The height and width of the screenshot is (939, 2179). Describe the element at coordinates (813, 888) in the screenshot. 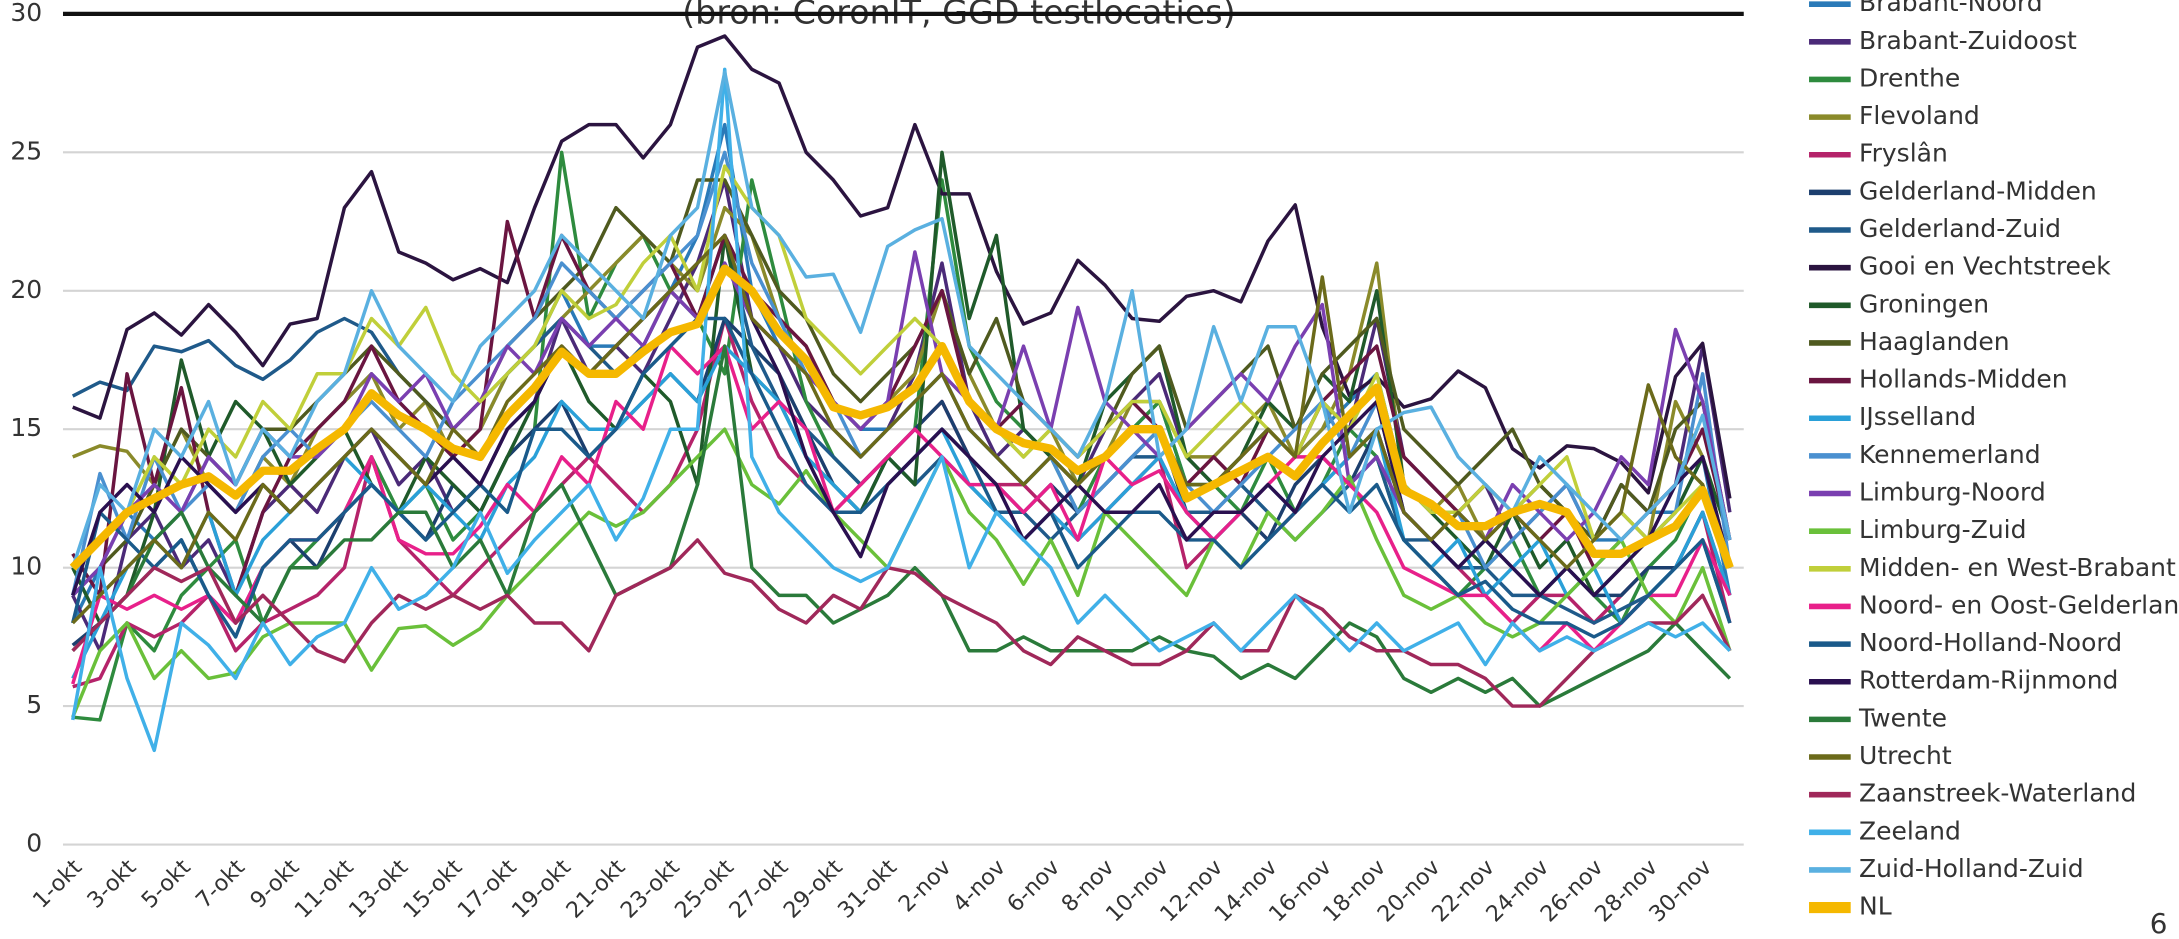

I see `x-tick-label: 29-okt` at that location.